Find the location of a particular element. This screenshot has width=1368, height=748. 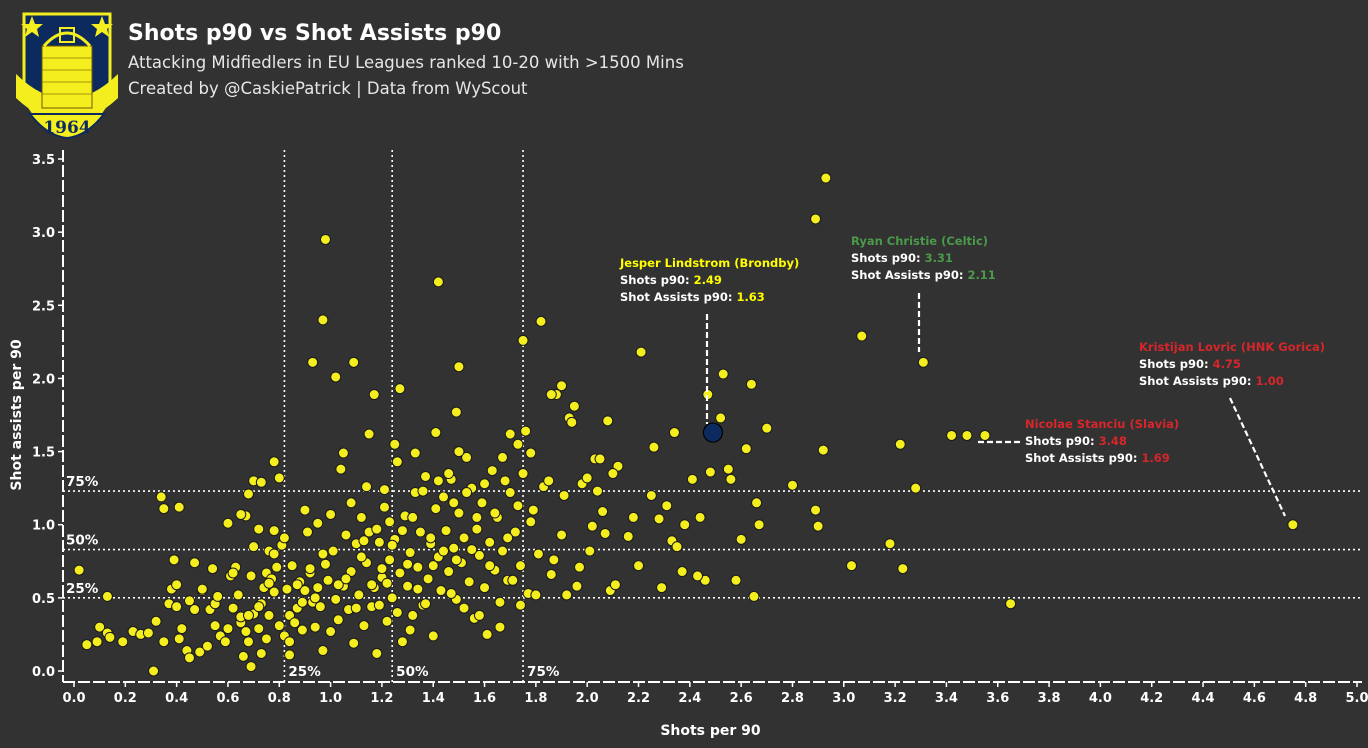

club-logo: 1964 is located at coordinates (67, 76).